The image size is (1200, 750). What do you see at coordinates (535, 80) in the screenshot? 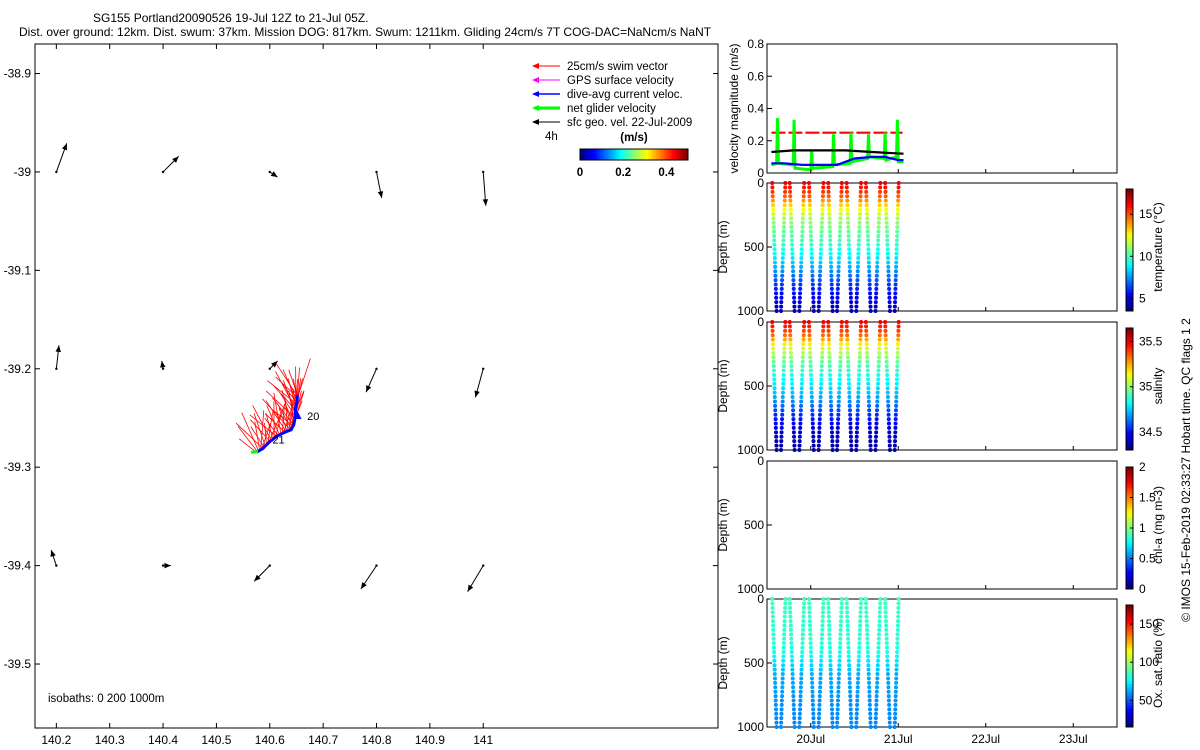
I see `legend-arrowhead` at bounding box center [535, 80].